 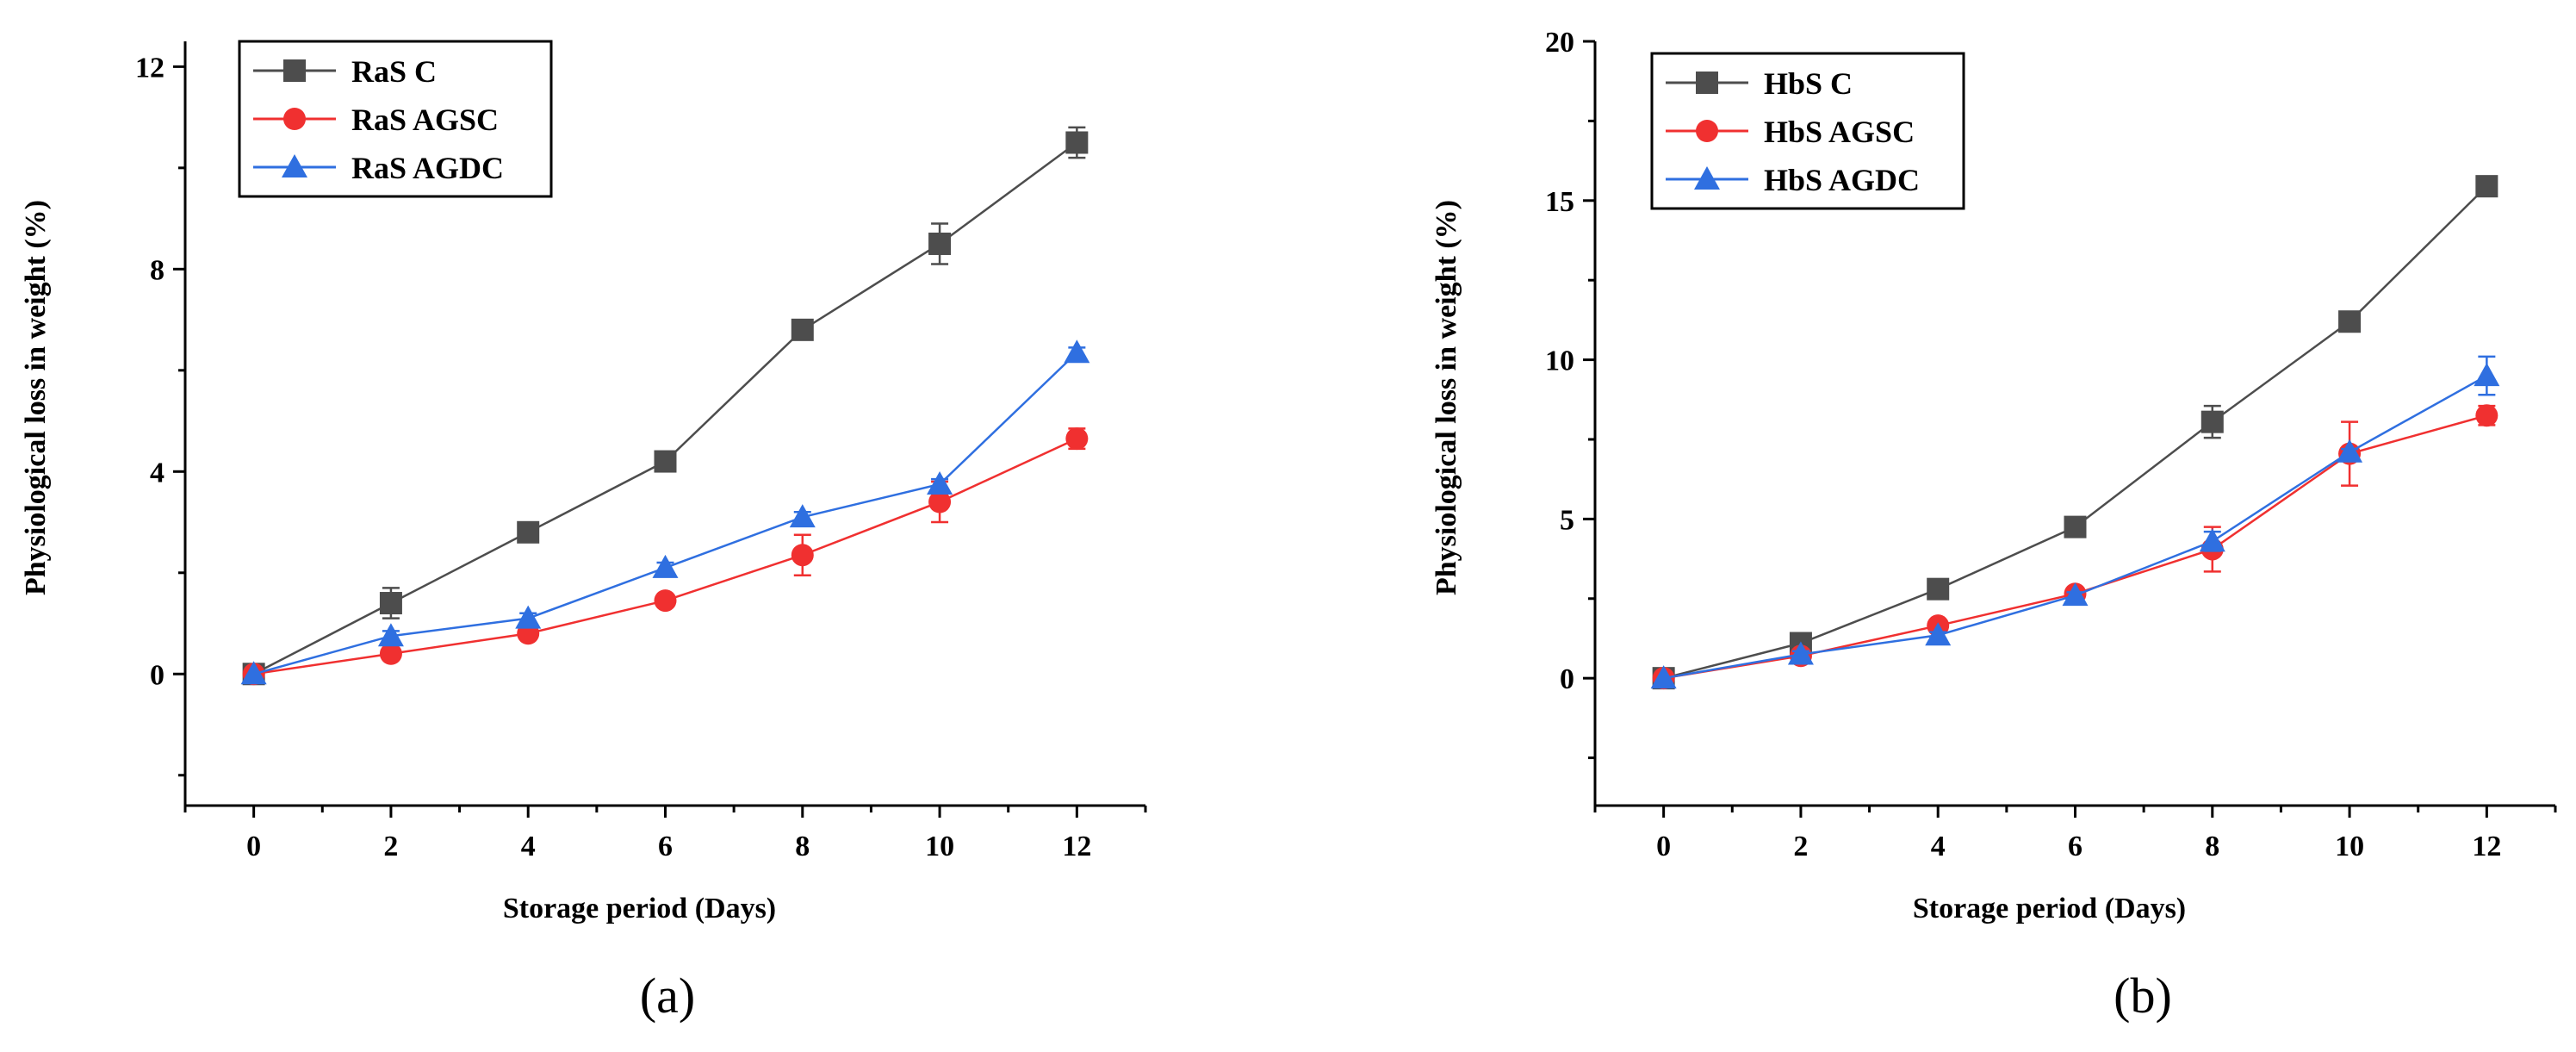 What do you see at coordinates (1842, 180) in the screenshot?
I see `legend-entry: HbS AGDC` at bounding box center [1842, 180].